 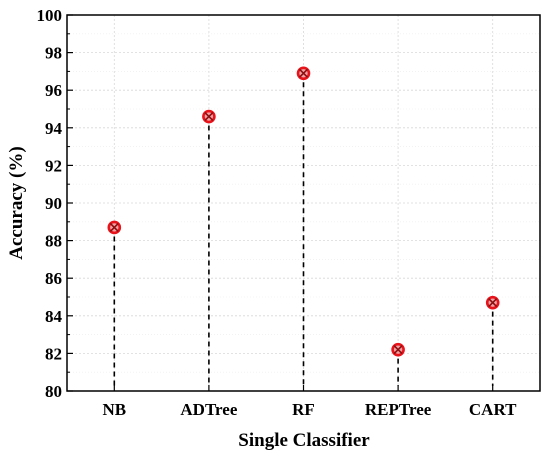 I want to click on y-tick-label: 100, so click(x=50, y=15).